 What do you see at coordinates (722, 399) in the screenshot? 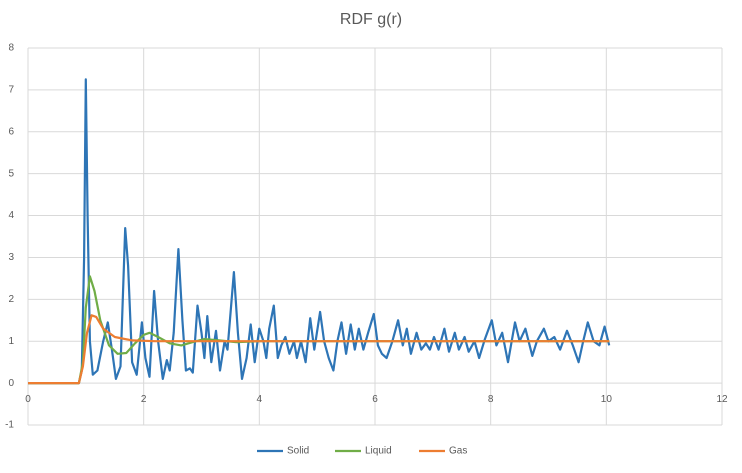
I see `x-tick-label: 12` at bounding box center [722, 399].